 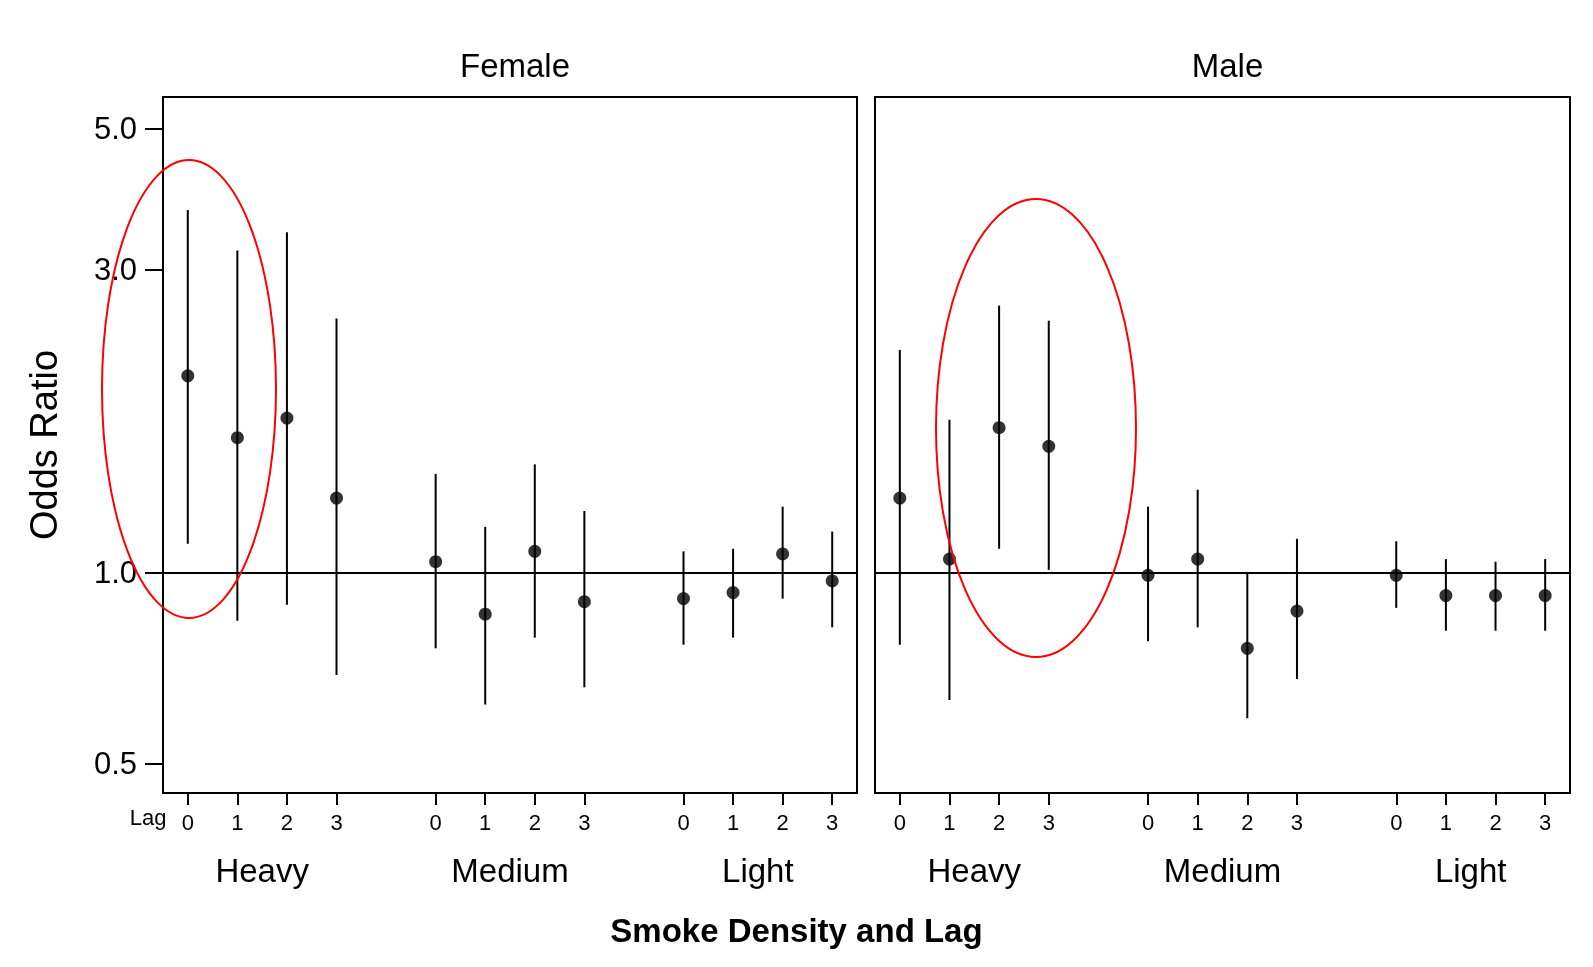 I want to click on y-axis-title: Odds Ratio, so click(x=44, y=445).